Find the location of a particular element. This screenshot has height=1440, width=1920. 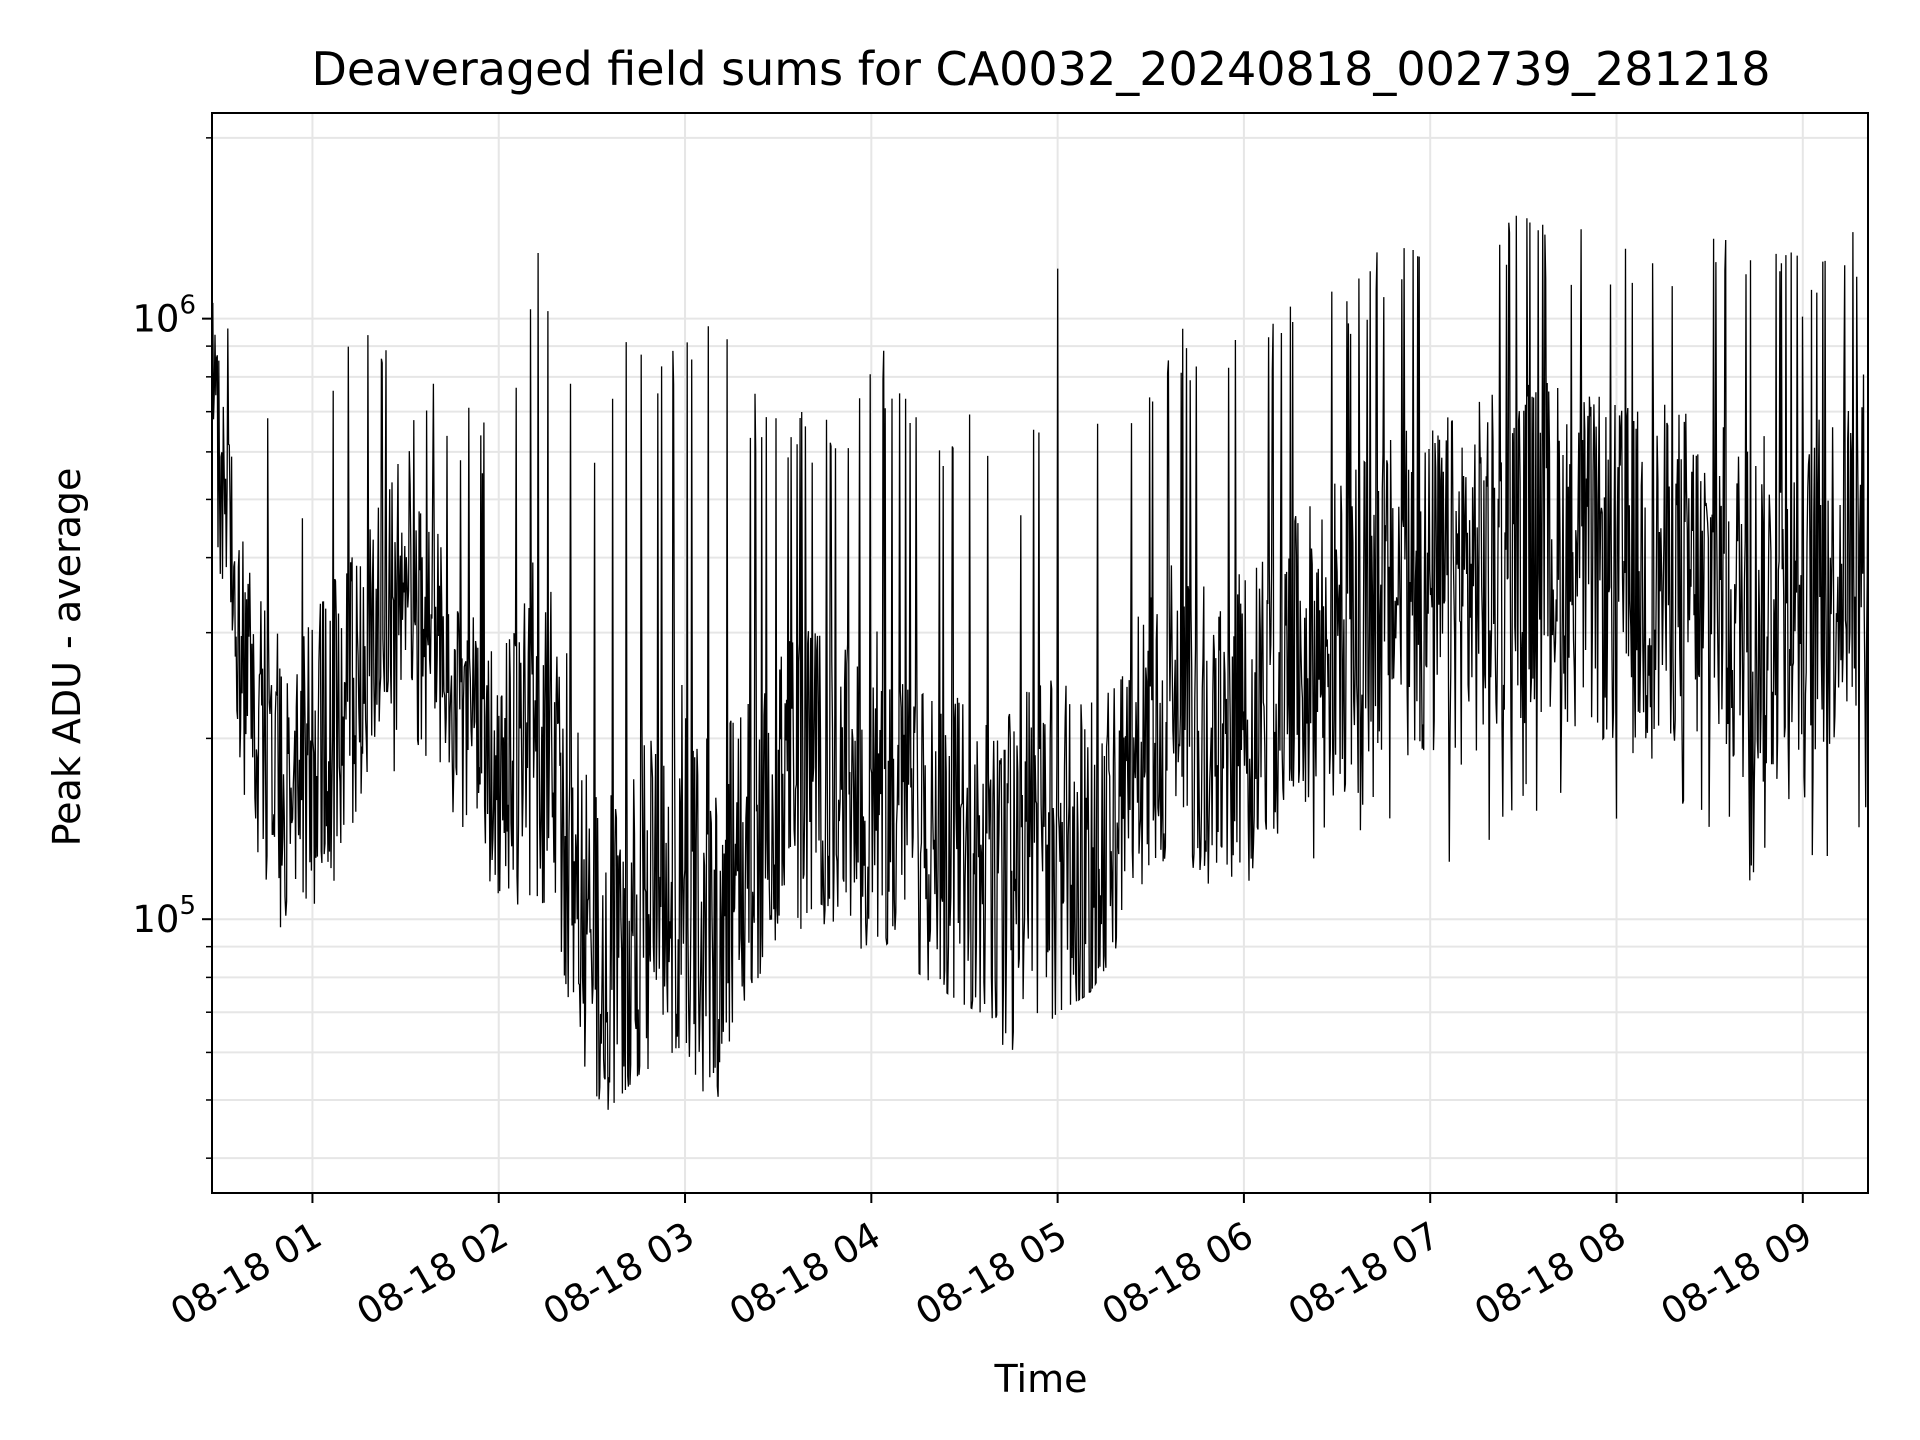

y-tick-label: 10⁶ is located at coordinates (164, 316).